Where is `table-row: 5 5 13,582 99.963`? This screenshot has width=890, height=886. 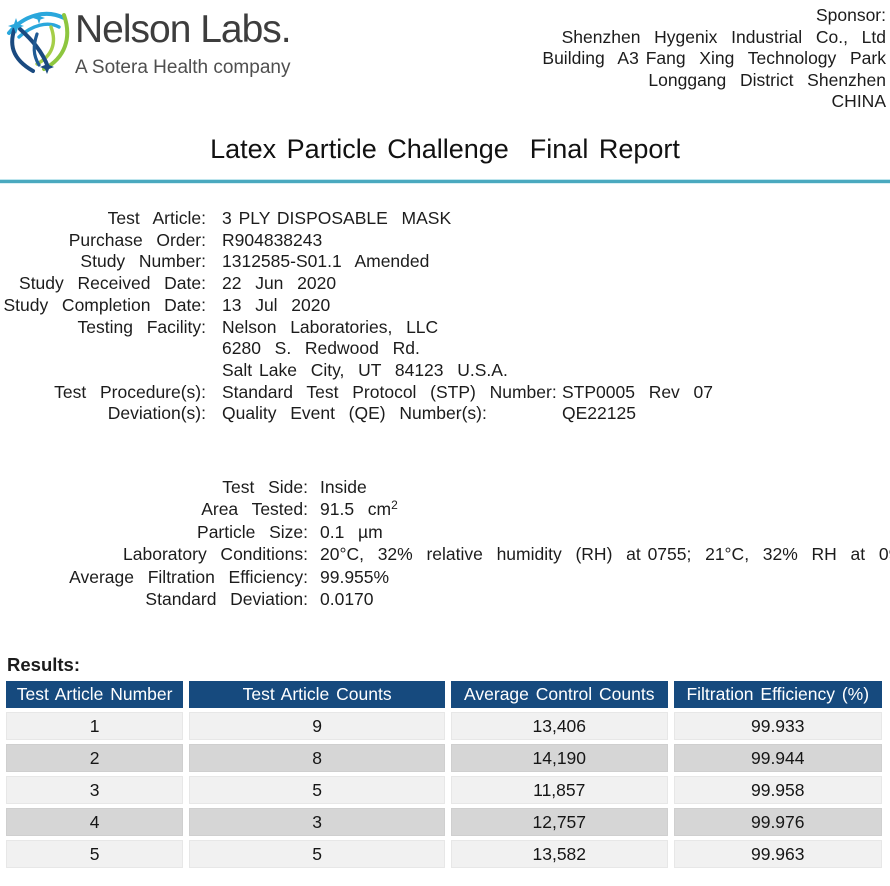 table-row: 5 5 13,582 99.963 is located at coordinates (444, 854).